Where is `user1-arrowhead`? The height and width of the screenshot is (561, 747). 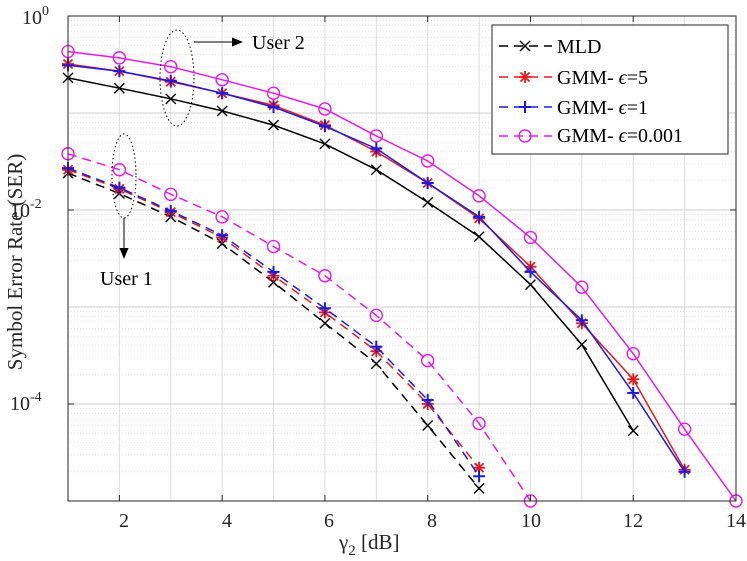
user1-arrowhead is located at coordinates (124, 253).